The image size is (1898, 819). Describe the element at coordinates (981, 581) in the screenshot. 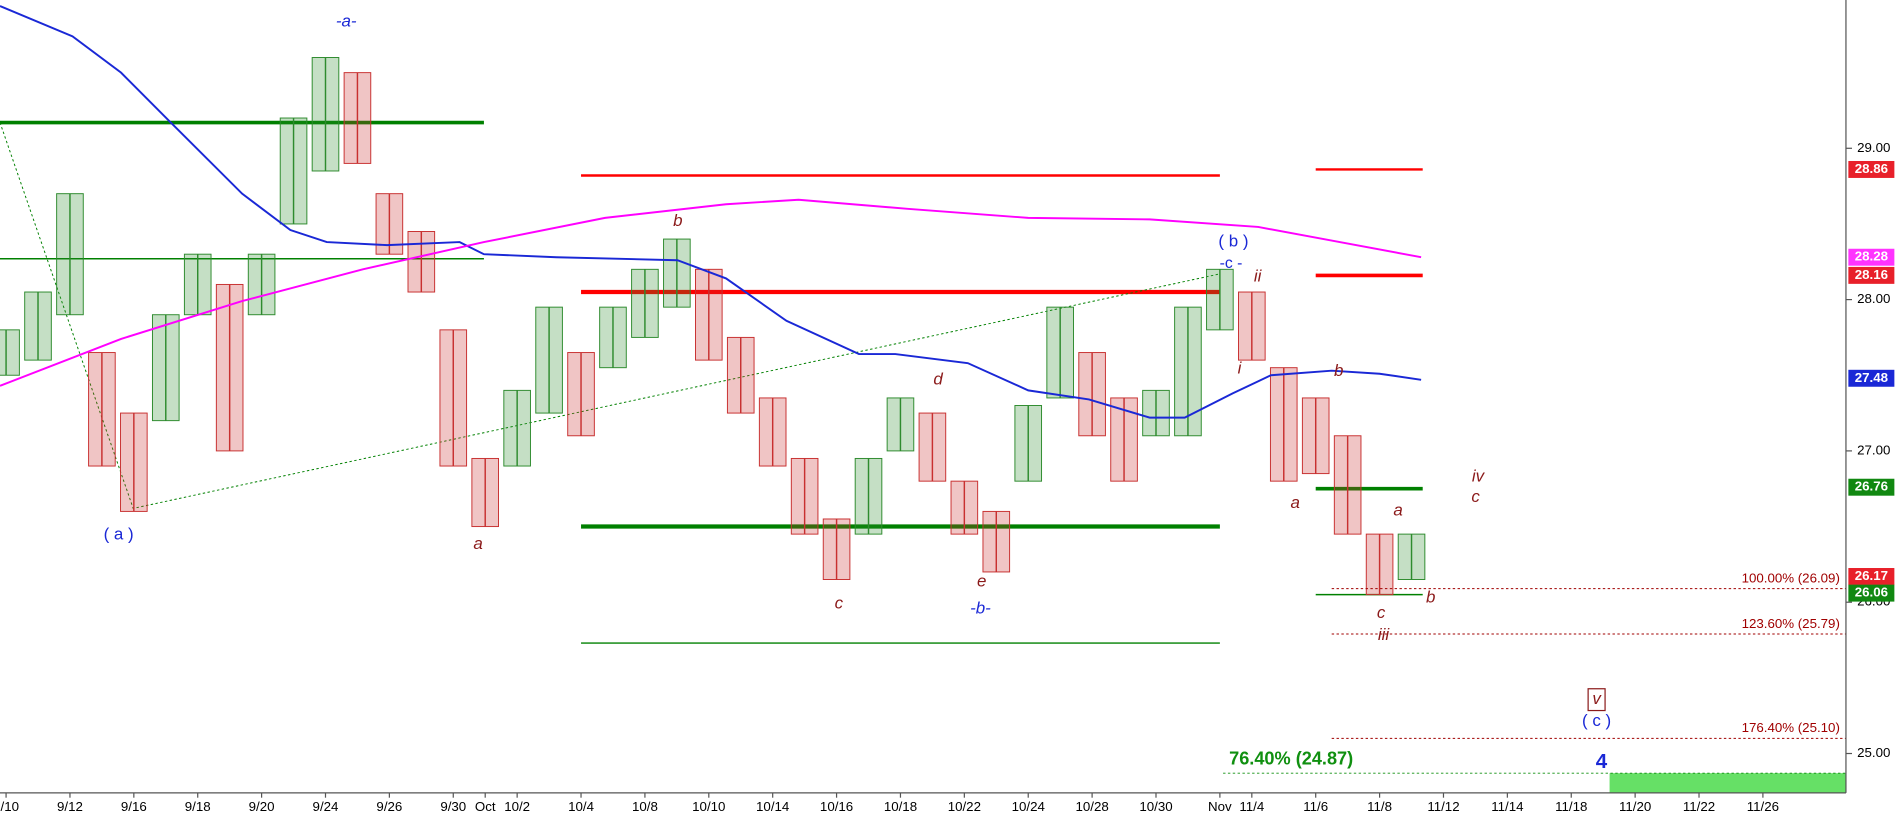

I see `wave-label: e` at that location.